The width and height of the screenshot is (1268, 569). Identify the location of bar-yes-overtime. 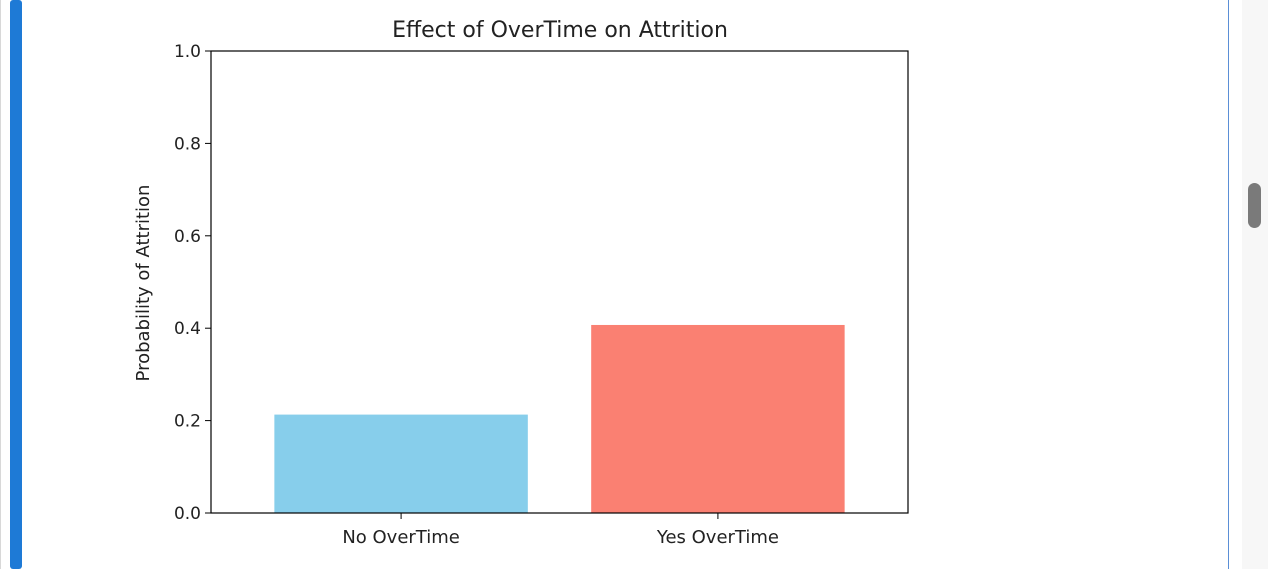
(718, 418).